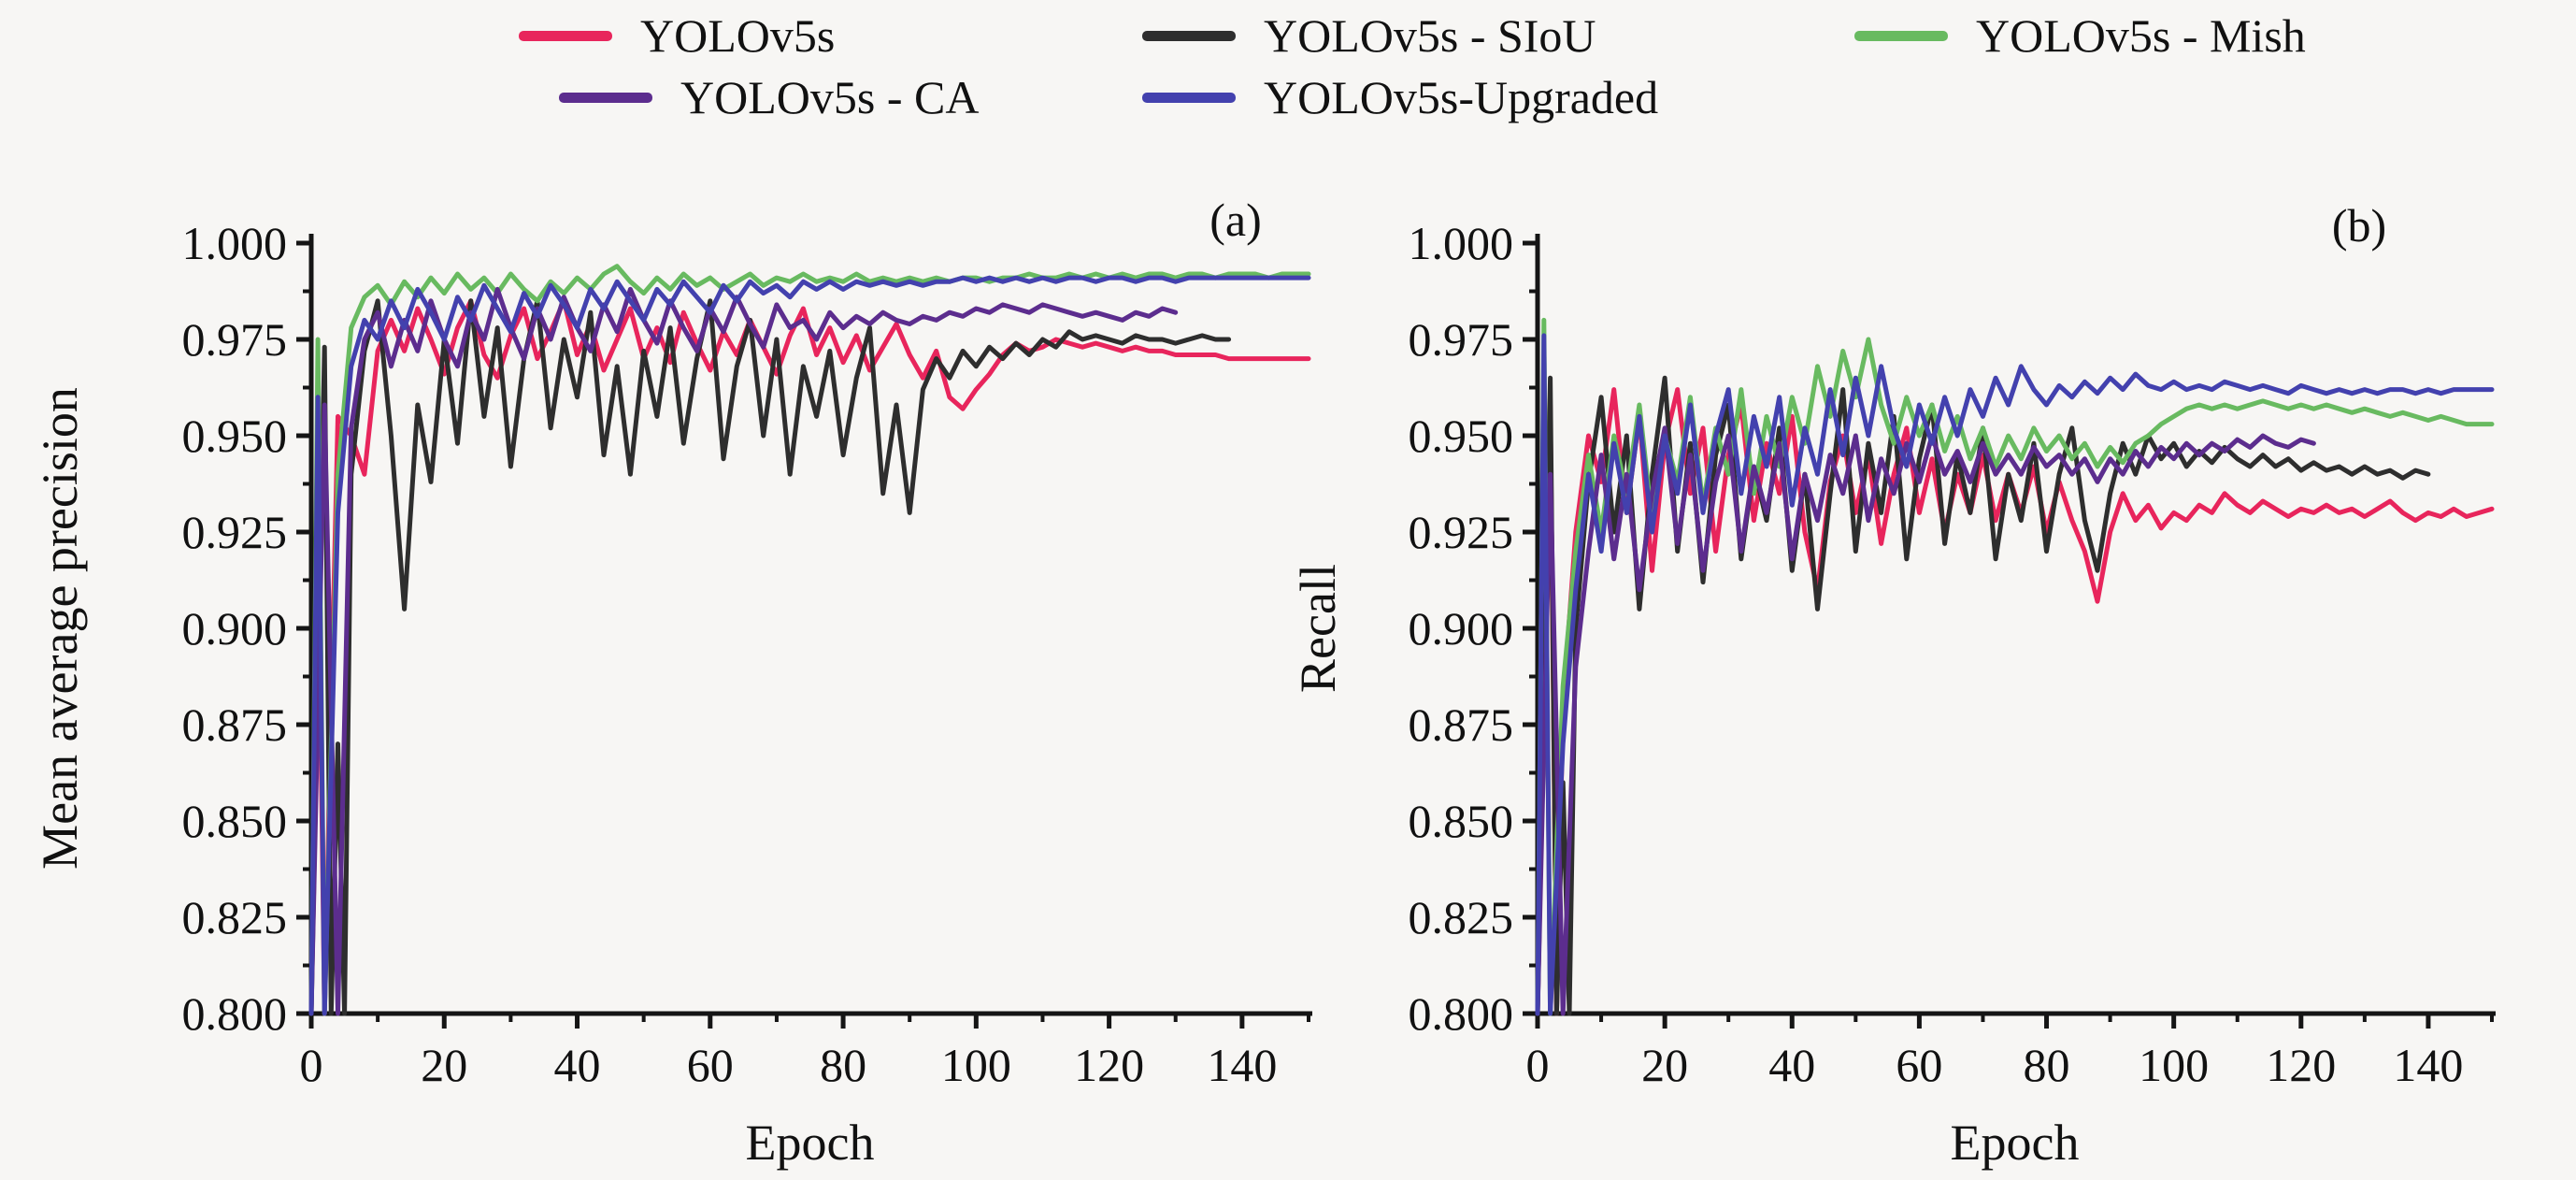 This screenshot has height=1180, width=2576. I want to click on map-x-tick-label: 140, so click(1242, 1065).